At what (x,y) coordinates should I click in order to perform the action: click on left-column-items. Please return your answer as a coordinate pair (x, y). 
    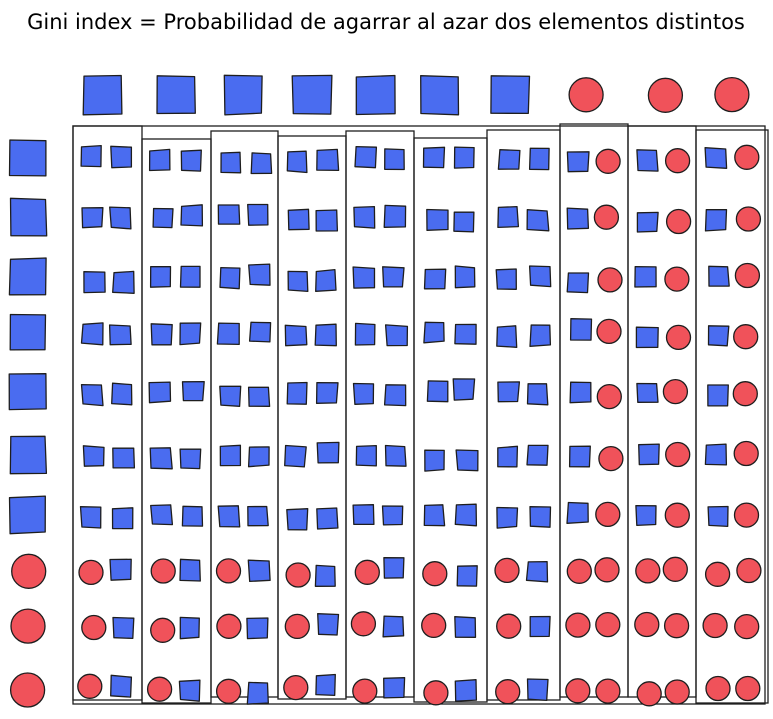
    Looking at the image, I should click on (28, 423).